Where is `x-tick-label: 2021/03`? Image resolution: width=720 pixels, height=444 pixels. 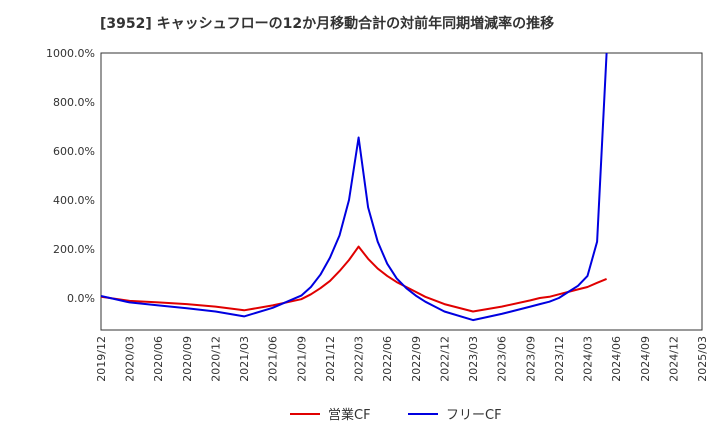 x-tick-label: 2021/03 is located at coordinates (244, 359).